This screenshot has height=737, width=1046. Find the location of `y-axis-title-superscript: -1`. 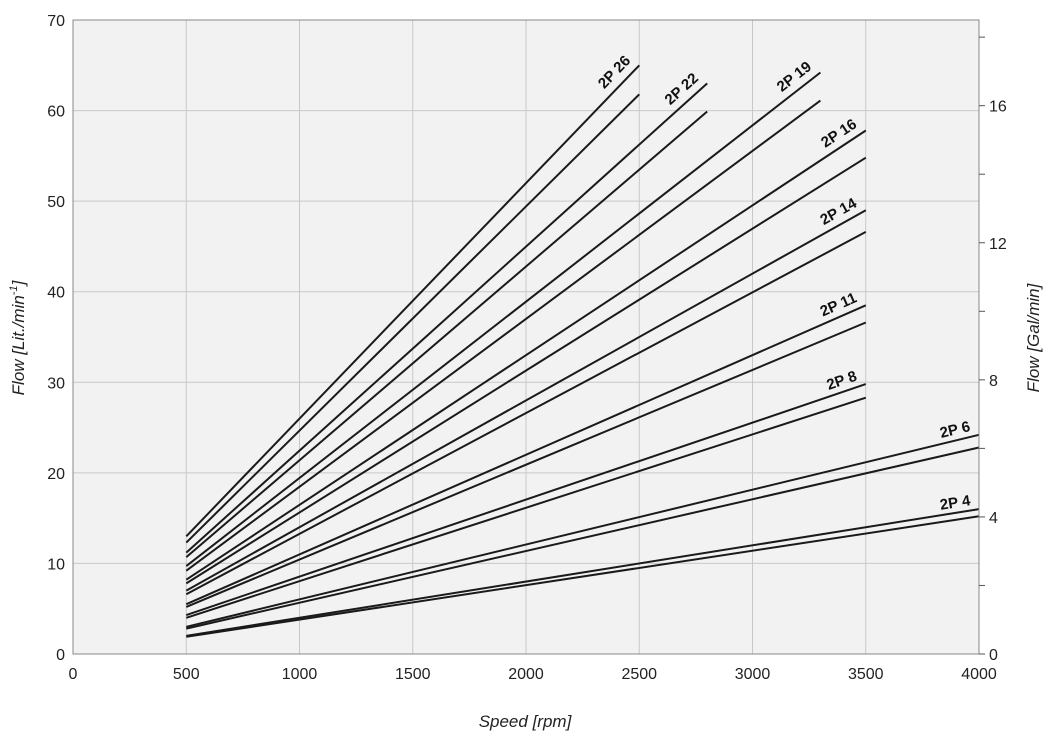

y-axis-title-superscript: -1 is located at coordinates (14, 290).